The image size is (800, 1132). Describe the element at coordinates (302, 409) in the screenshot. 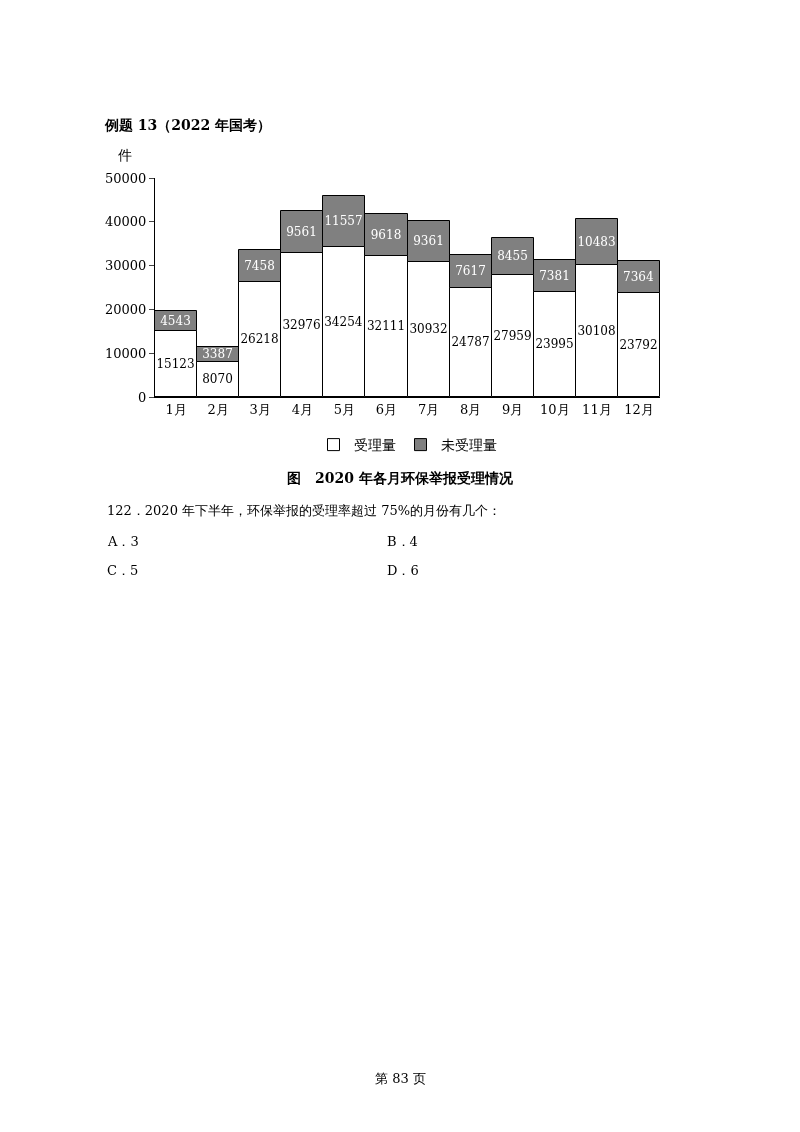

I see `x-tick-label: 4月` at that location.